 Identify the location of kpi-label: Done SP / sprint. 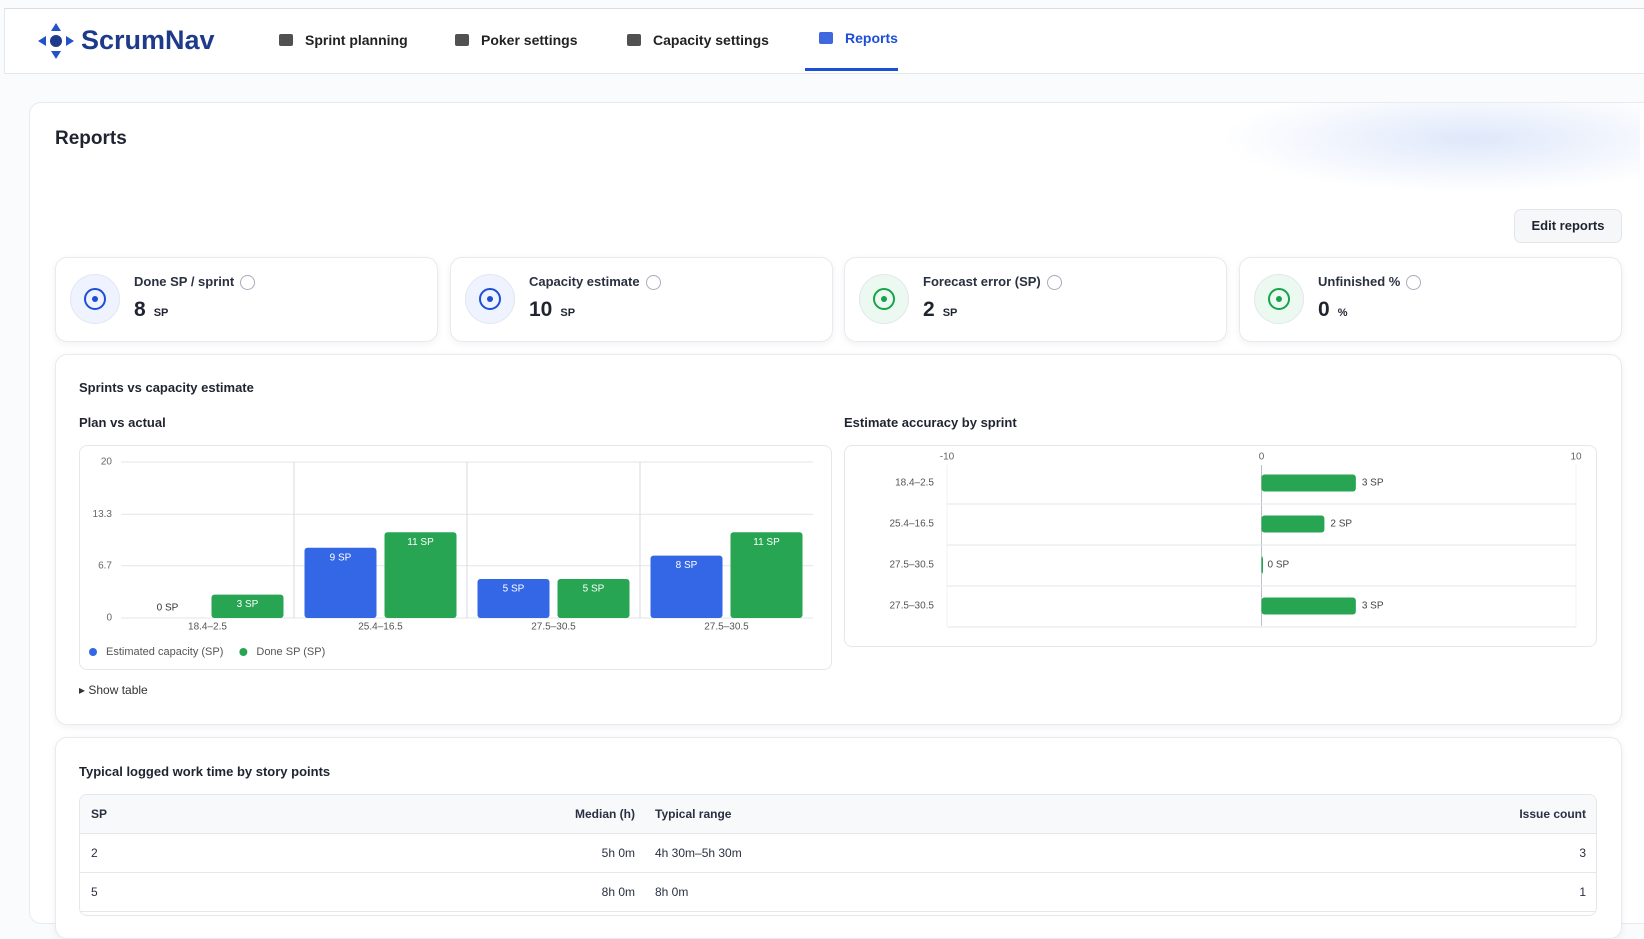
(195, 282).